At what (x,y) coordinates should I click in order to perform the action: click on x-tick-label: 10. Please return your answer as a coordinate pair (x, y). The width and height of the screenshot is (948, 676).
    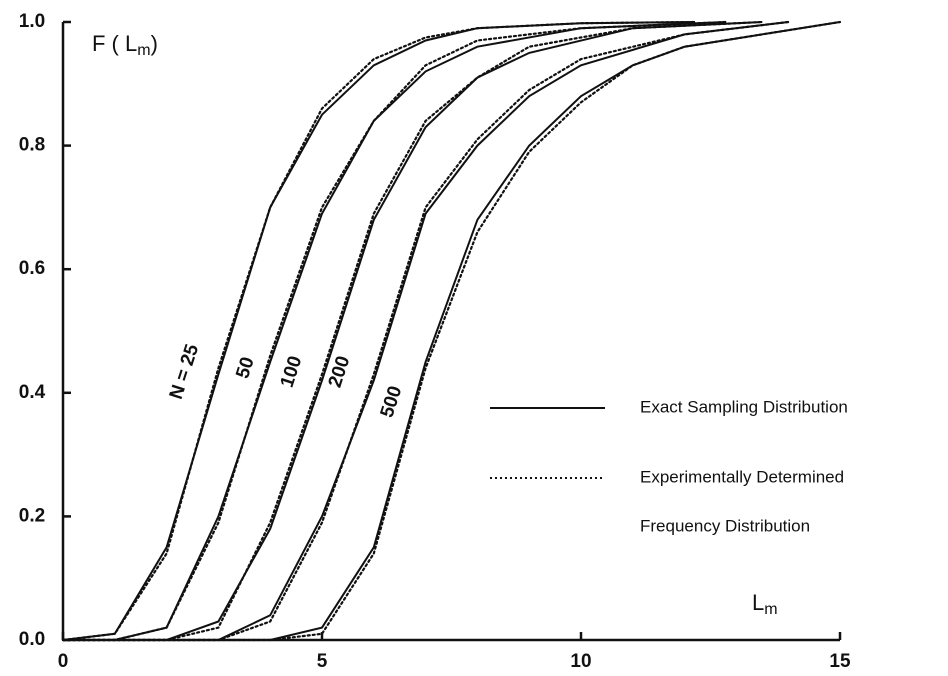
    Looking at the image, I should click on (580, 661).